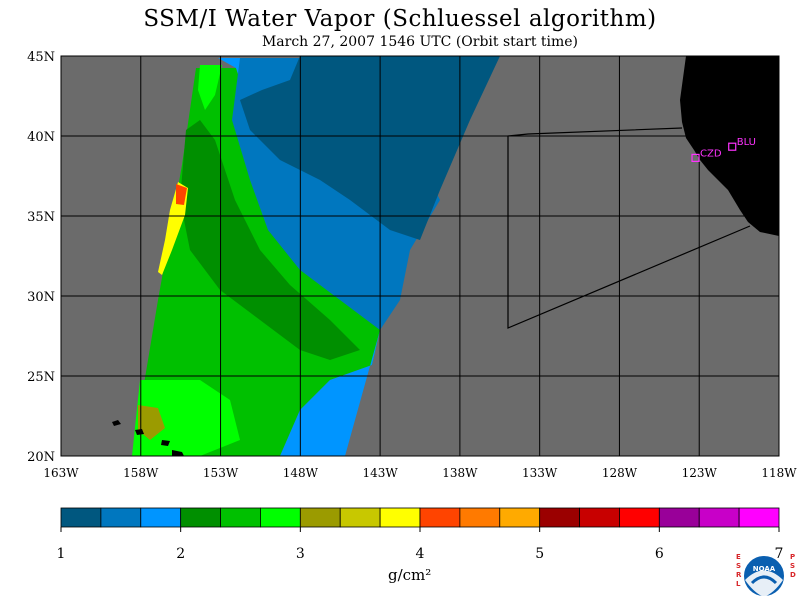  What do you see at coordinates (181, 194) in the screenshot?
I see `swath-field-orange-core` at bounding box center [181, 194].